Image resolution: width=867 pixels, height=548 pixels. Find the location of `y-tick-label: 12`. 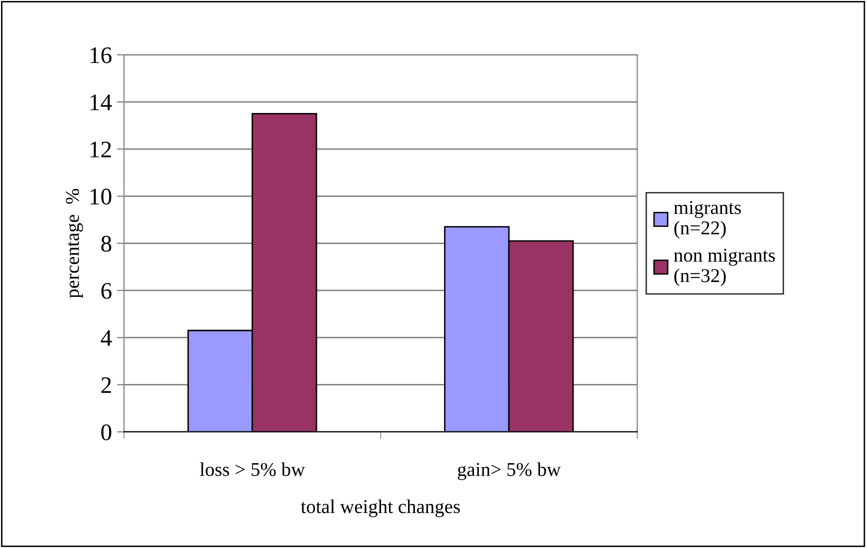

y-tick-label: 12 is located at coordinates (100, 150).